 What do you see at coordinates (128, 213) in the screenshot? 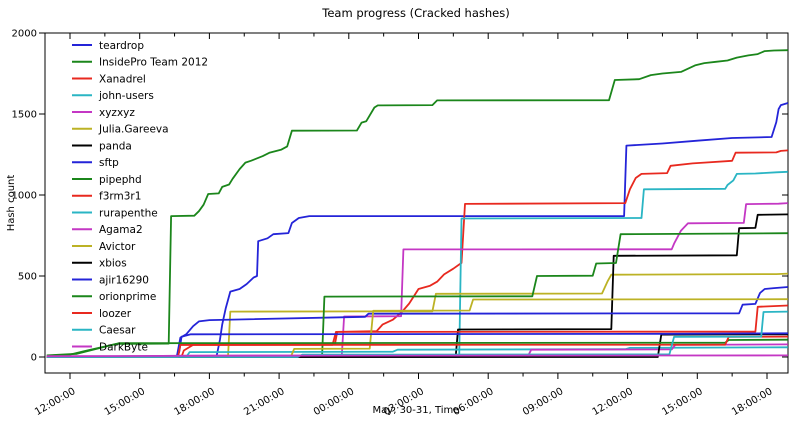
I see `legend-label: rurapenthe` at bounding box center [128, 213].